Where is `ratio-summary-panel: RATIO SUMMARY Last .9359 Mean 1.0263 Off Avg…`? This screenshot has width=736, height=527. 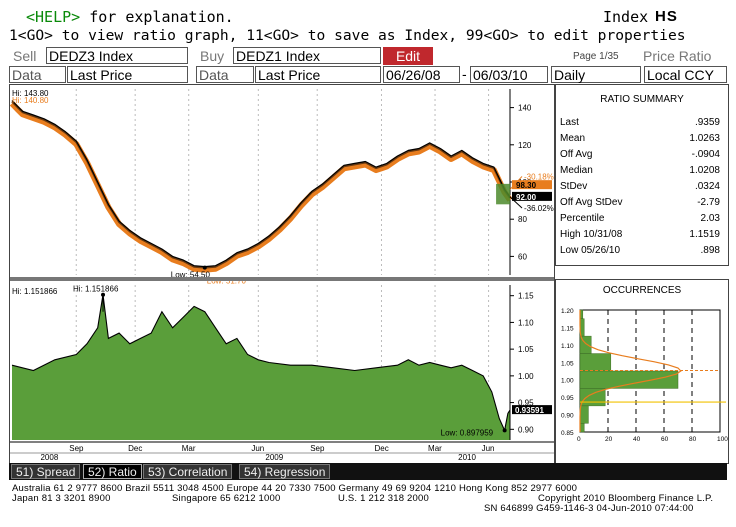 ratio-summary-panel: RATIO SUMMARY Last .9359 Mean 1.0263 Off Avg… is located at coordinates (642, 175).